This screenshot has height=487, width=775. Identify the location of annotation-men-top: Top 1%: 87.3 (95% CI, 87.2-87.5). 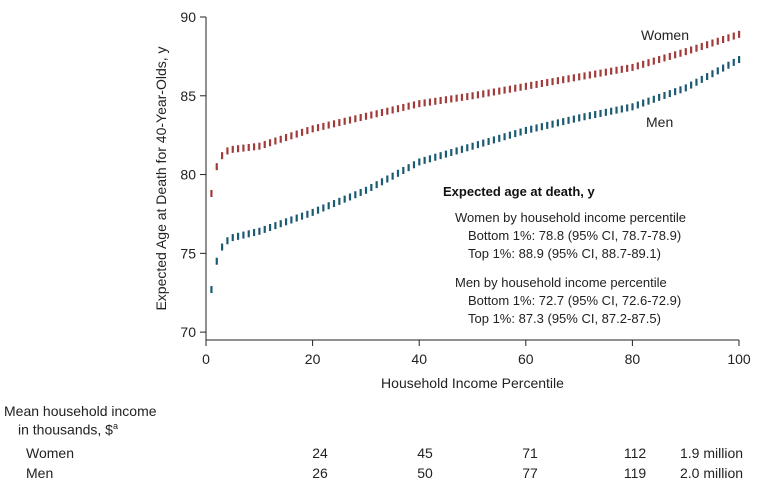
(564, 318).